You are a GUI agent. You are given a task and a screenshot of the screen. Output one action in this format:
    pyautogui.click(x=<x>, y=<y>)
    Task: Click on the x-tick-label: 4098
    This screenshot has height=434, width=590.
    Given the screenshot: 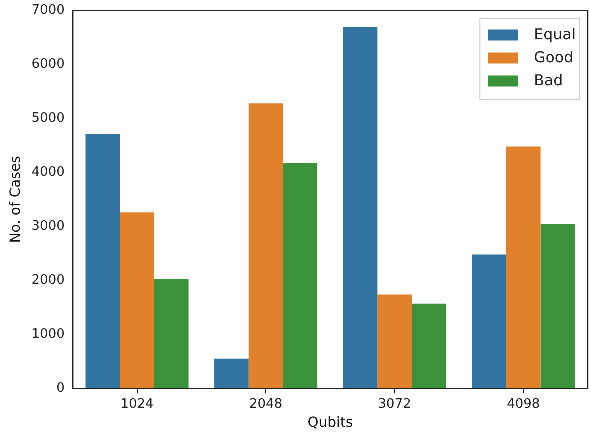 What is the action you would take?
    pyautogui.click(x=523, y=404)
    